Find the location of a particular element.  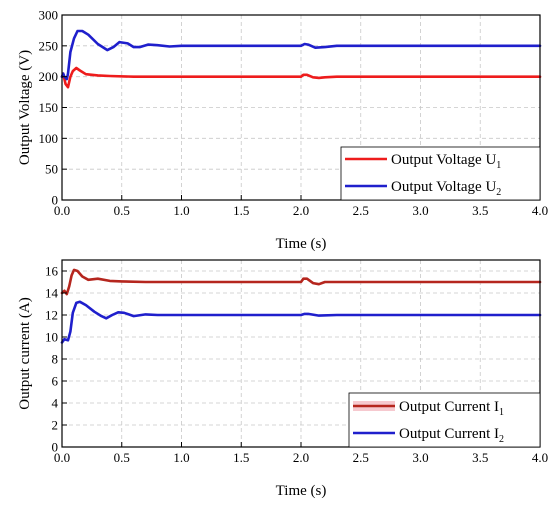

voltage-y-axis-title: Output Voltage (V) is located at coordinates (25, 107).